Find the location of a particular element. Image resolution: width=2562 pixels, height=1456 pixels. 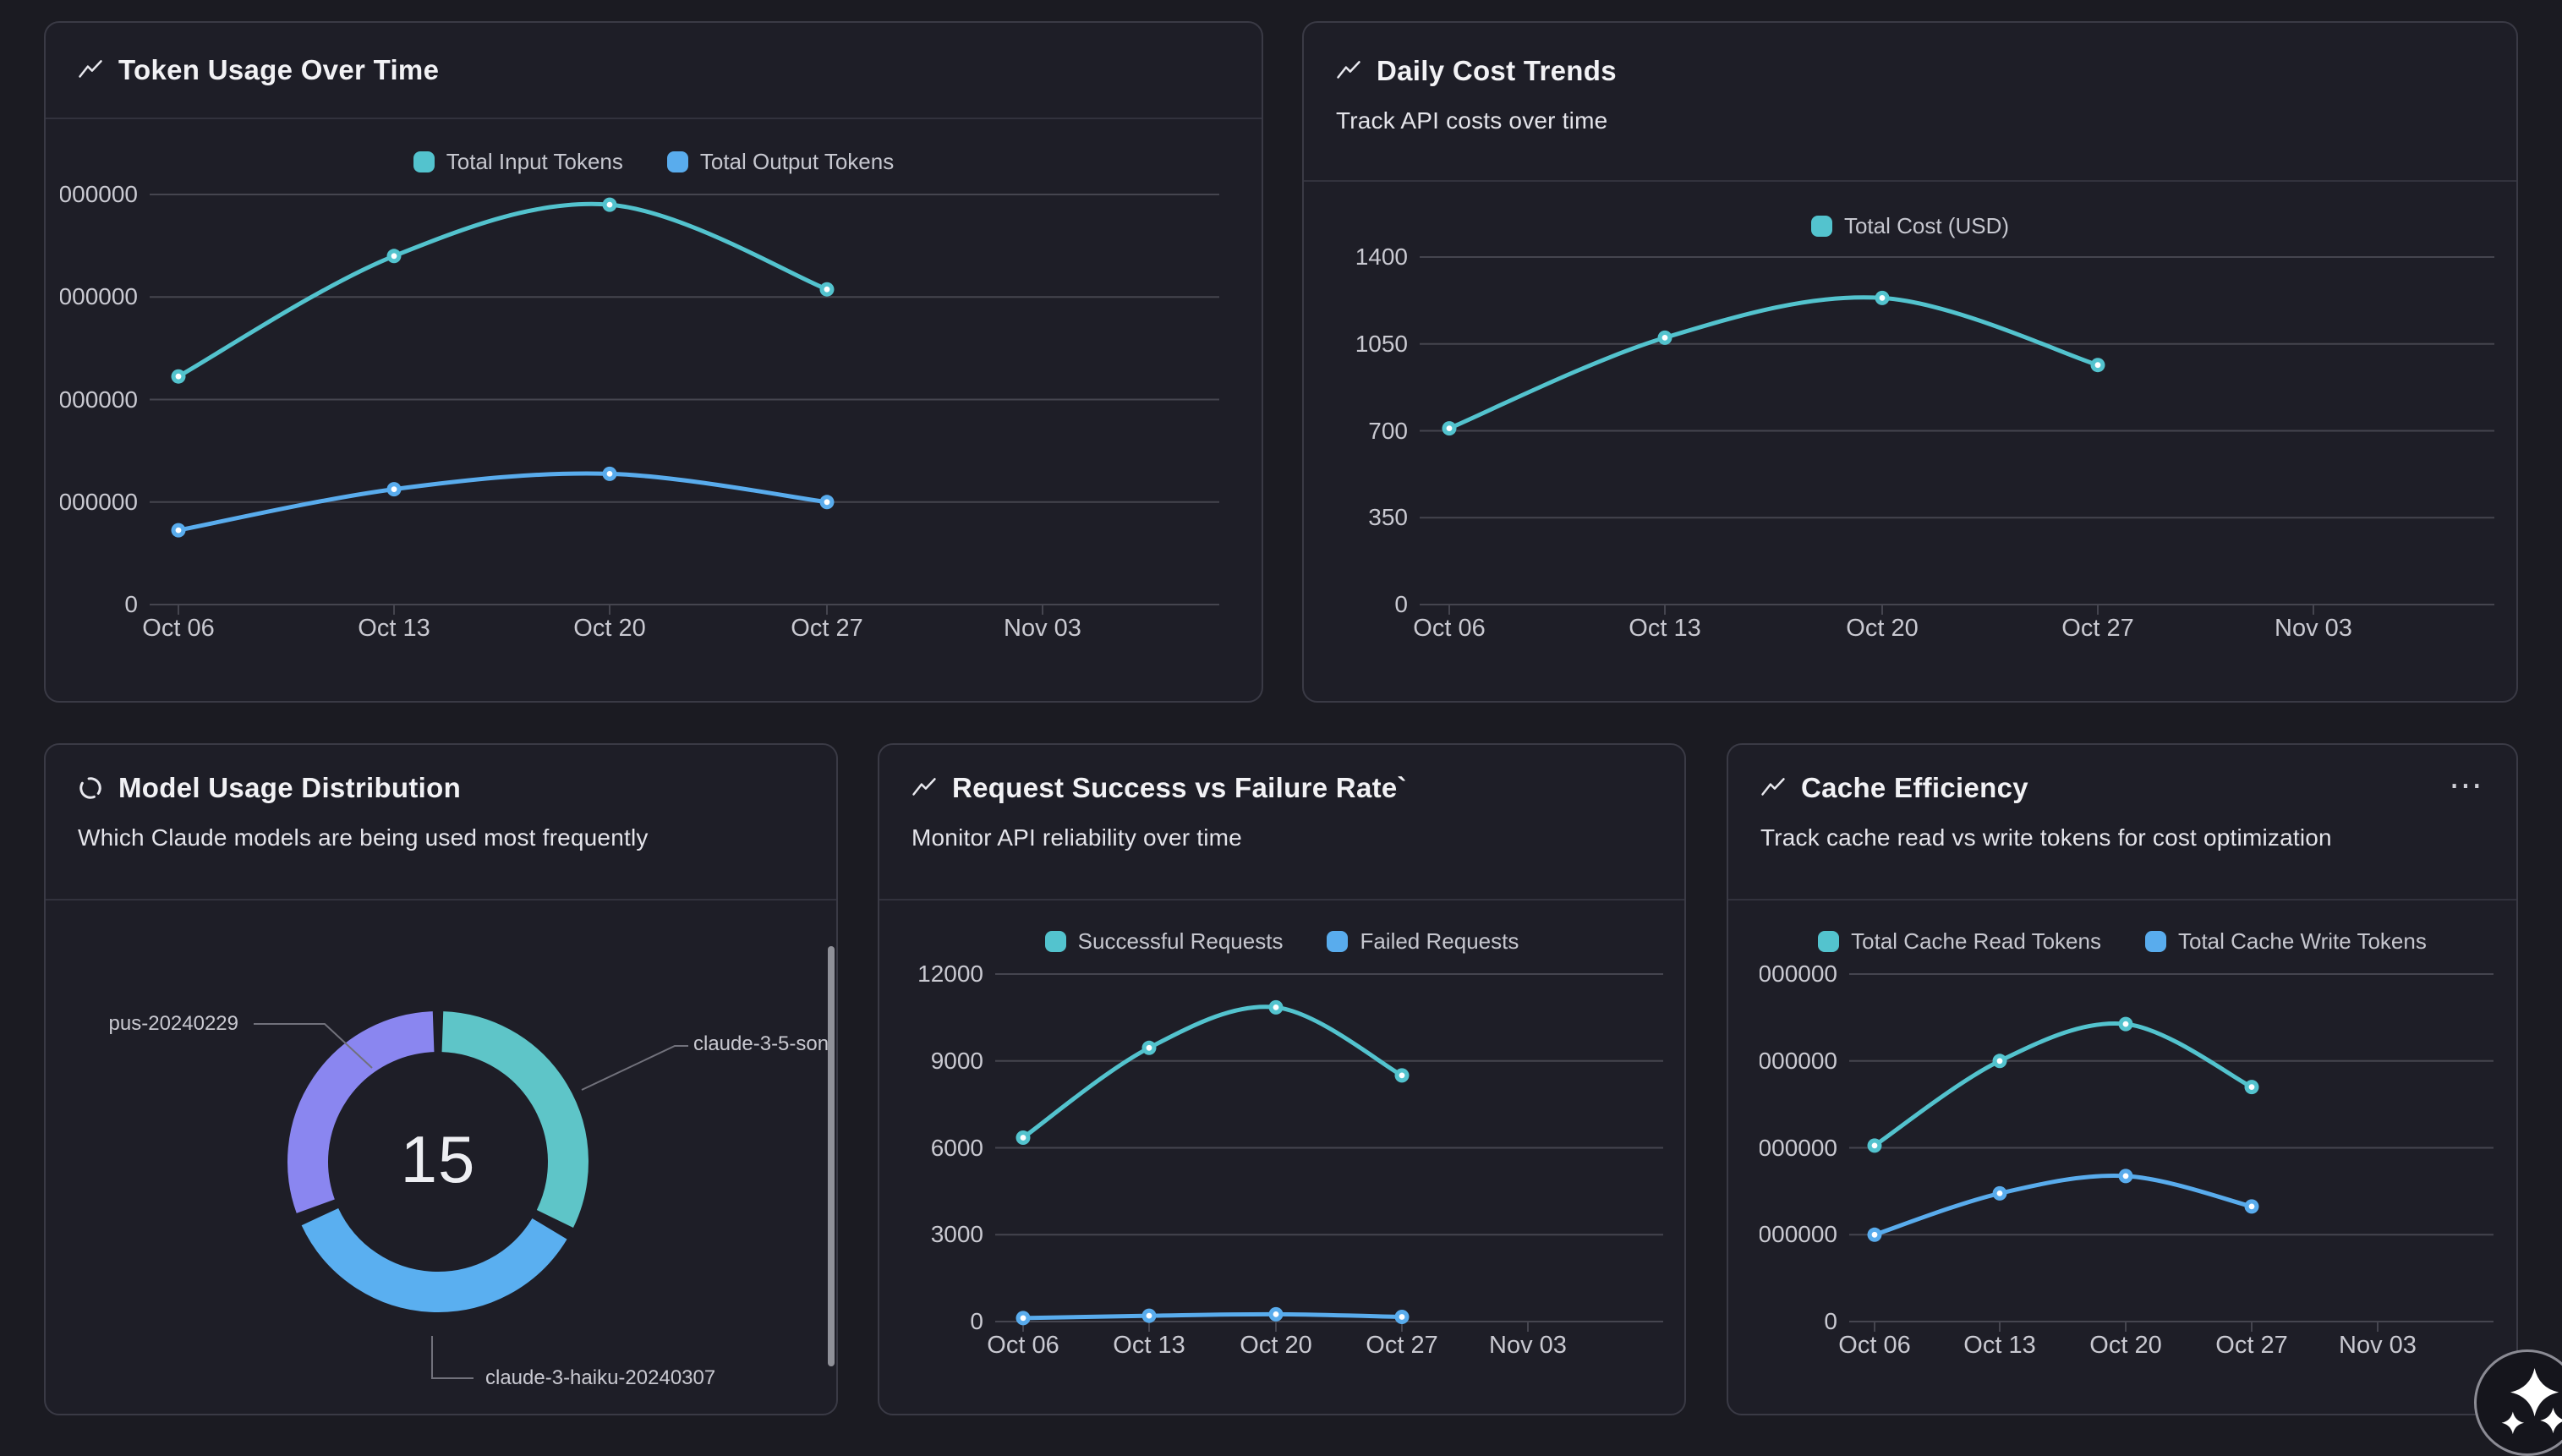

legend-item: Successful Requests is located at coordinates (1164, 941).